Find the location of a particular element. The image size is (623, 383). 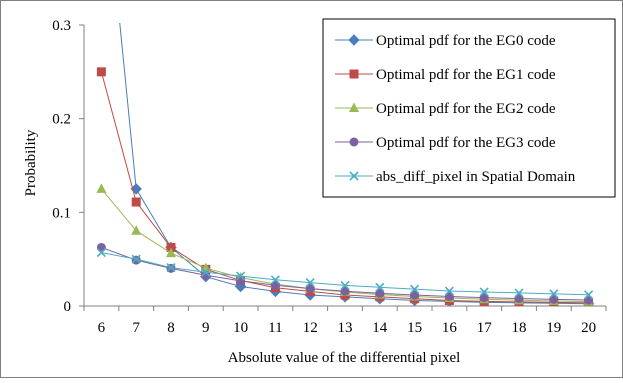

series-abs-diff-pixel-in-spatial-domain is located at coordinates (345, 274).